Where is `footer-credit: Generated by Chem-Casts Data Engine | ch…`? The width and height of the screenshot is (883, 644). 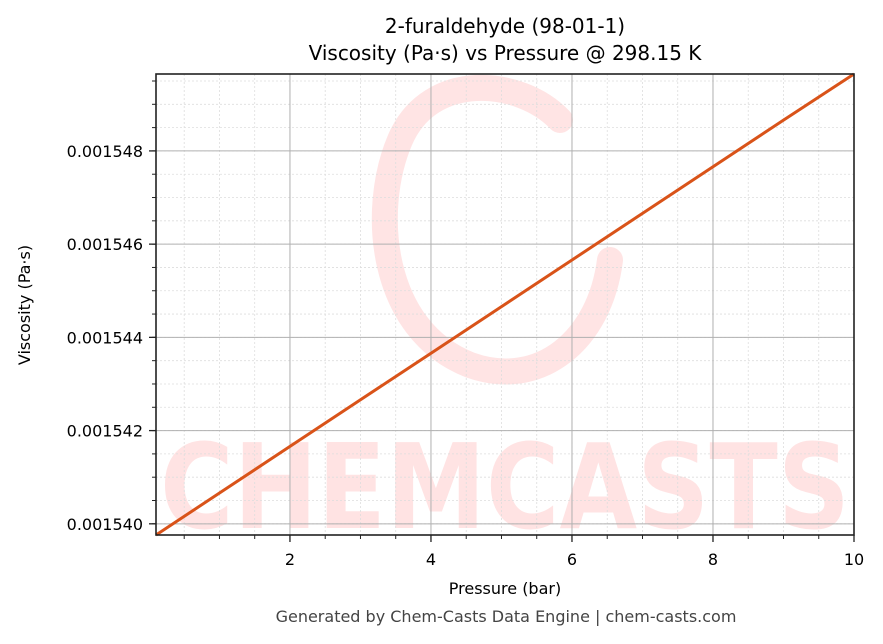 footer-credit: Generated by Chem-Casts Data Engine | ch… is located at coordinates (506, 616).